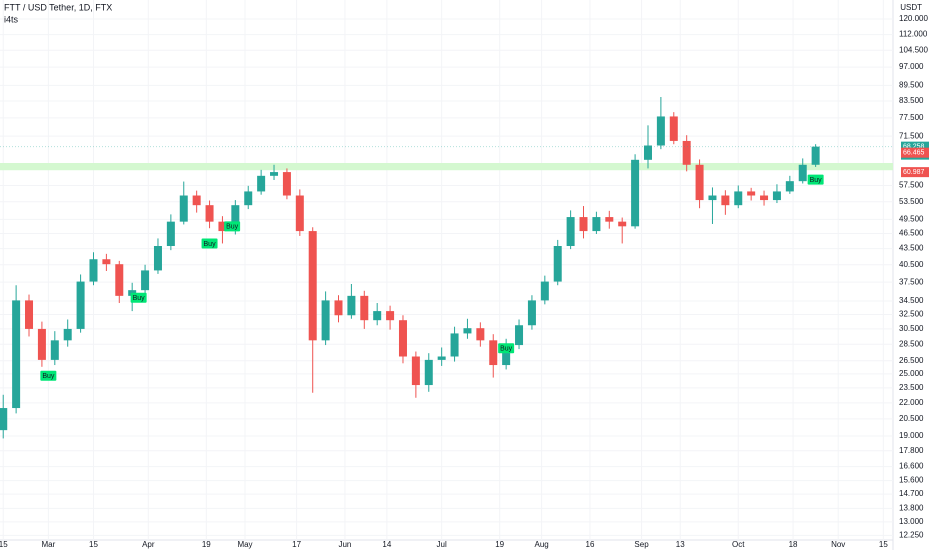 The width and height of the screenshot is (932, 550). Describe the element at coordinates (911, 117) in the screenshot. I see `y-tick-label: 77.500` at that location.